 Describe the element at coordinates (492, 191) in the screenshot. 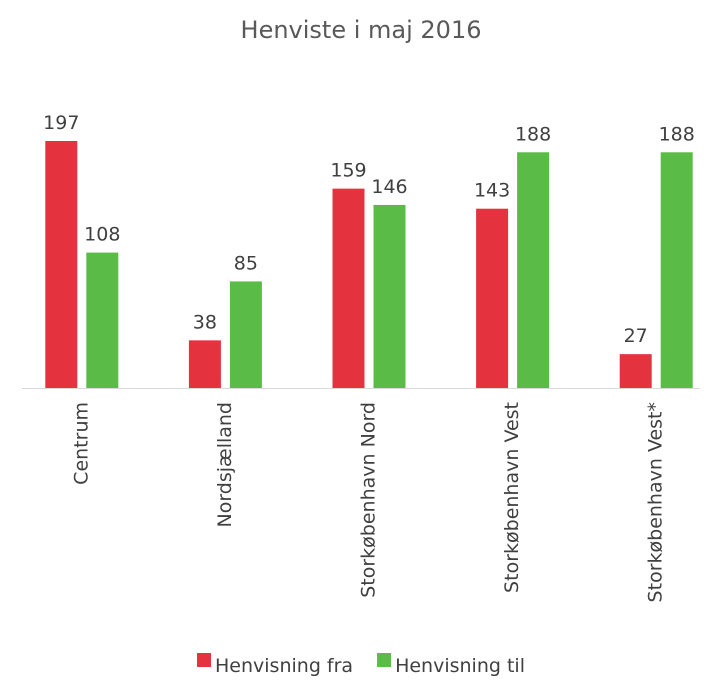

I see `data-label: 143` at that location.